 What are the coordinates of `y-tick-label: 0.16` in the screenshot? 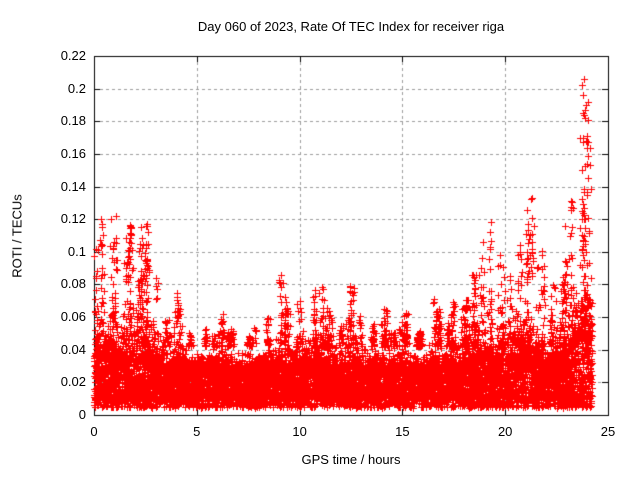 It's located at (73, 153).